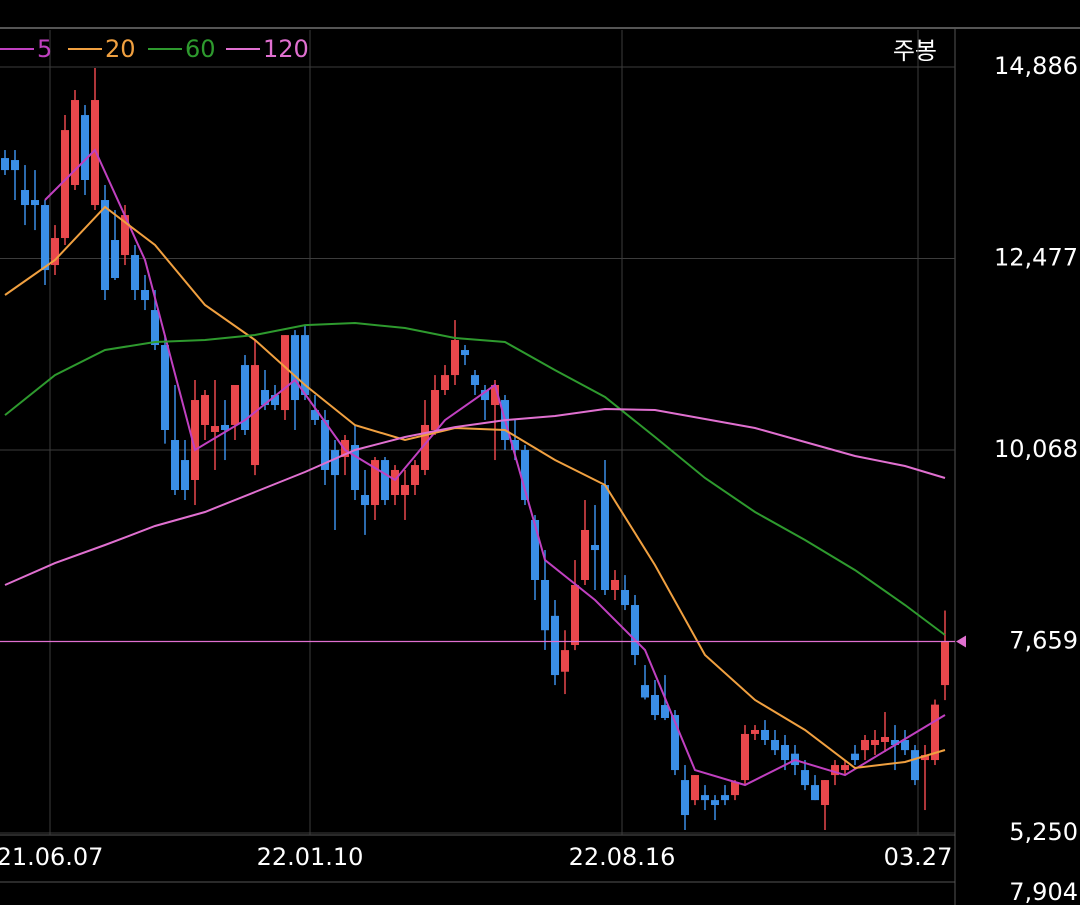  What do you see at coordinates (1043, 832) in the screenshot?
I see `y-tick-label: 5,250` at bounding box center [1043, 832].